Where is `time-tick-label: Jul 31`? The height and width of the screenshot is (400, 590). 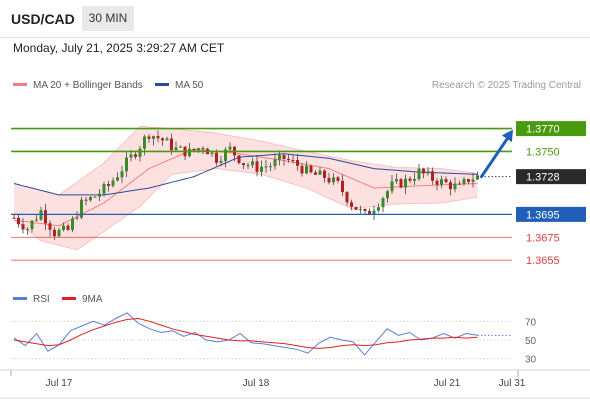 time-tick-label: Jul 31 is located at coordinates (512, 383).